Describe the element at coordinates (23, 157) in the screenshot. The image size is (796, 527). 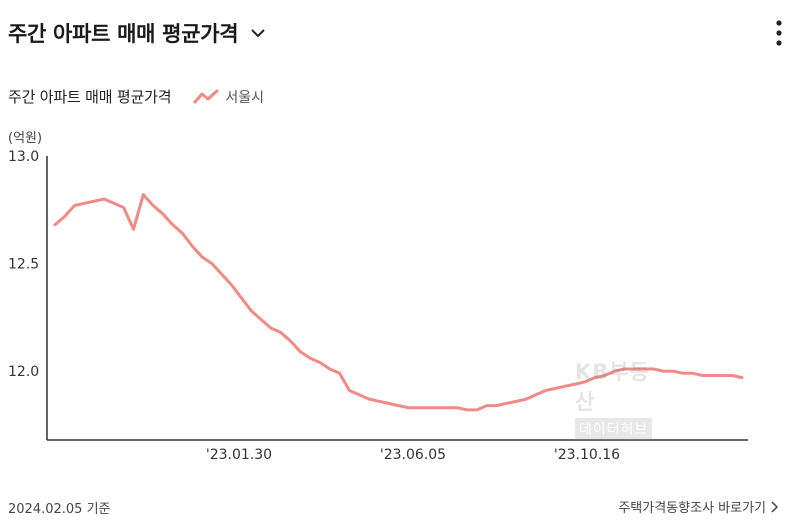
I see `y-tick-label: 13.0` at that location.